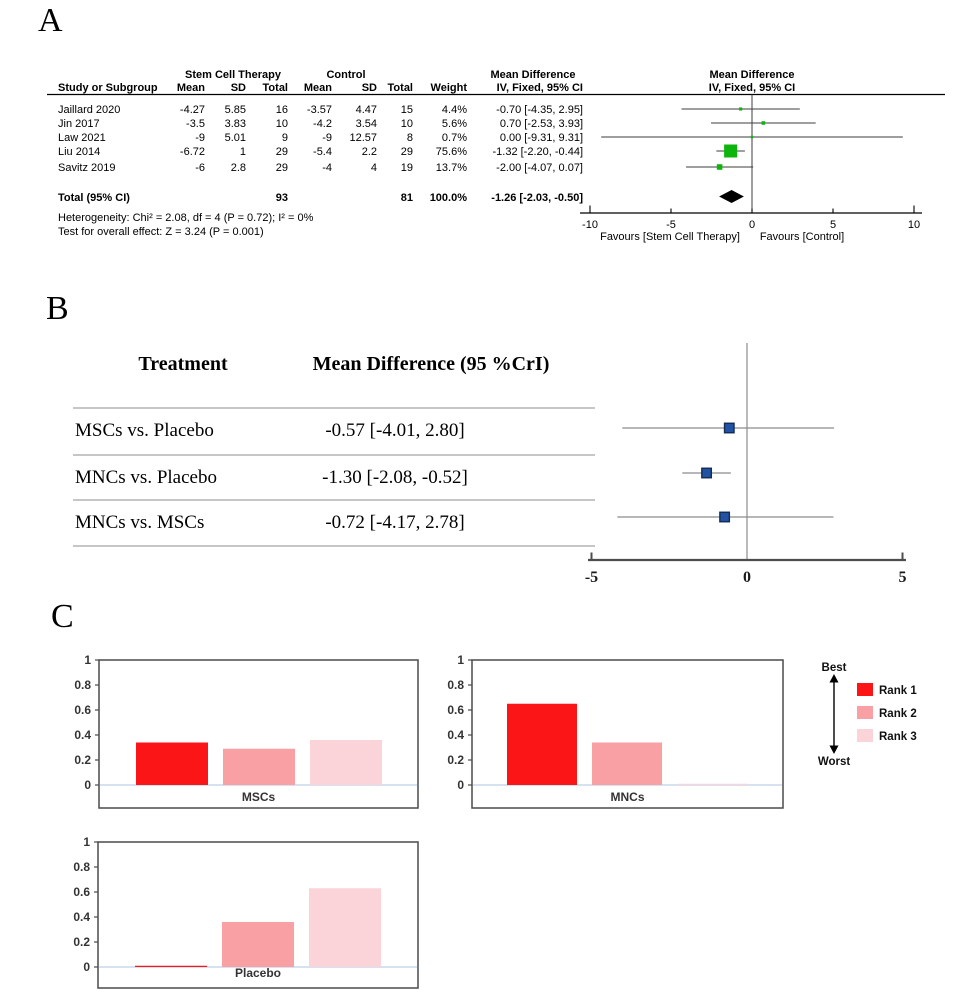  I want to click on comparison-value: -0.72 [-4.17, 2.78], so click(394, 522).